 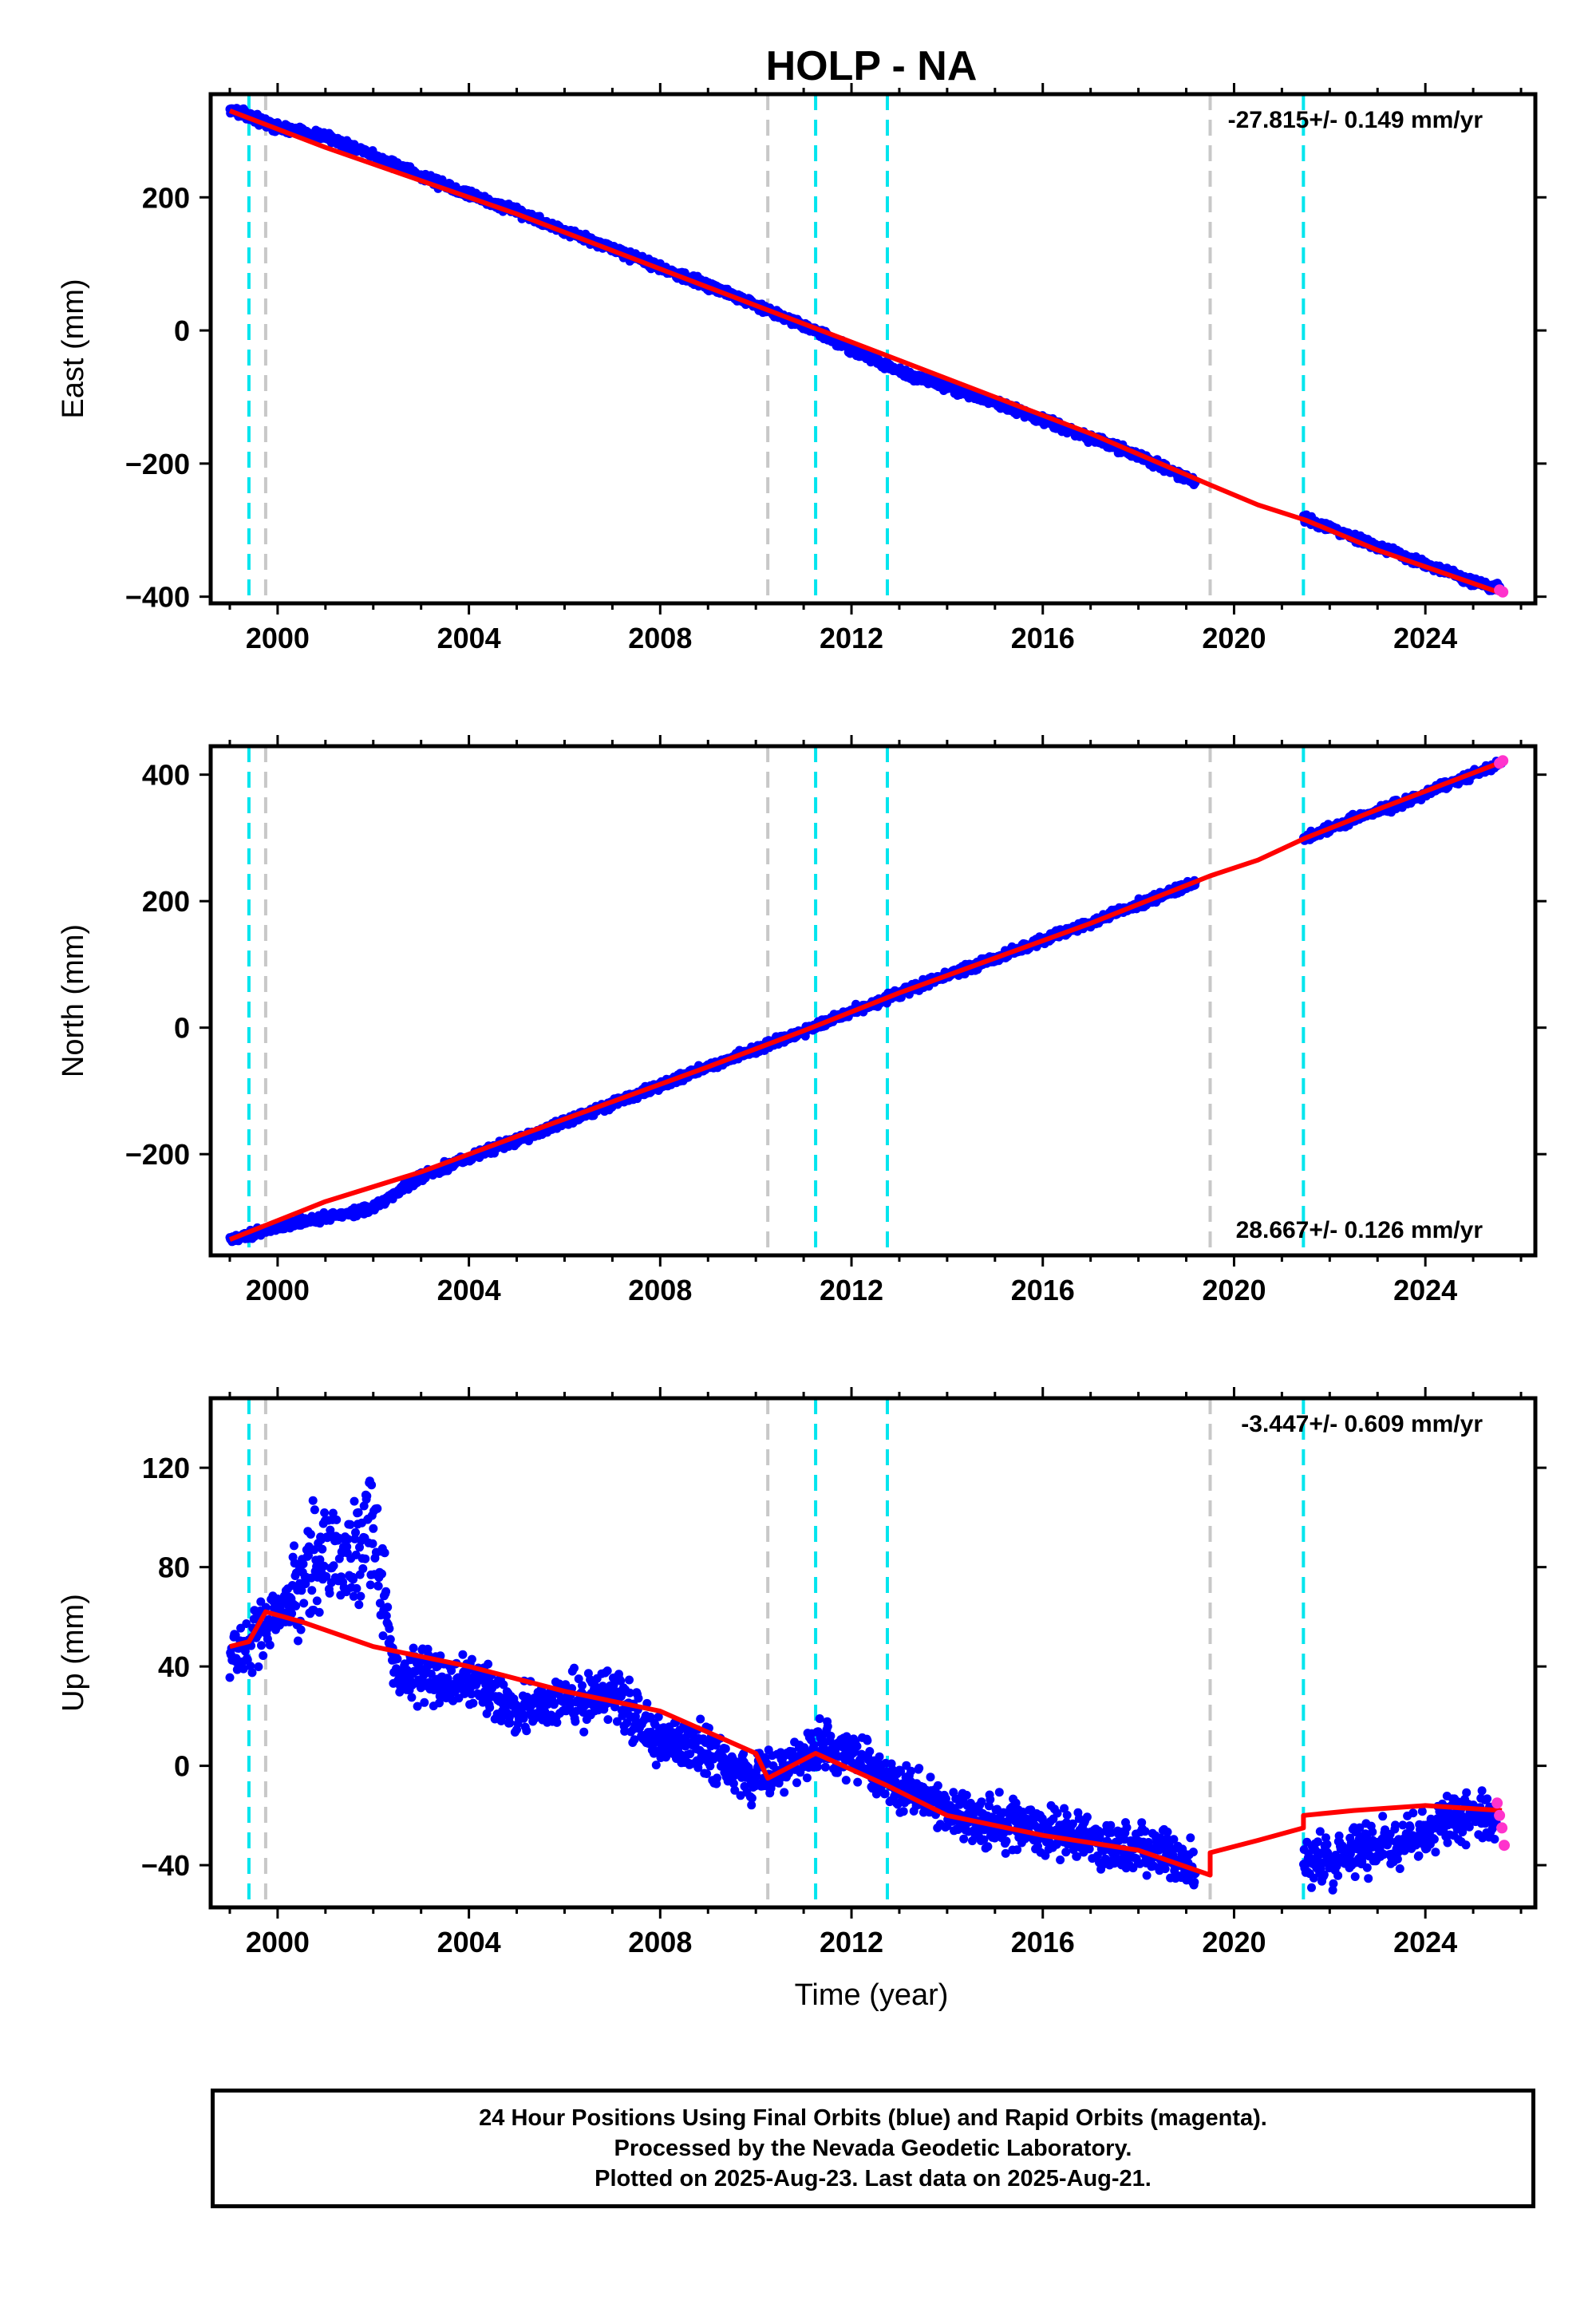 I want to click on chart-title: HOLP - NA, so click(x=872, y=66).